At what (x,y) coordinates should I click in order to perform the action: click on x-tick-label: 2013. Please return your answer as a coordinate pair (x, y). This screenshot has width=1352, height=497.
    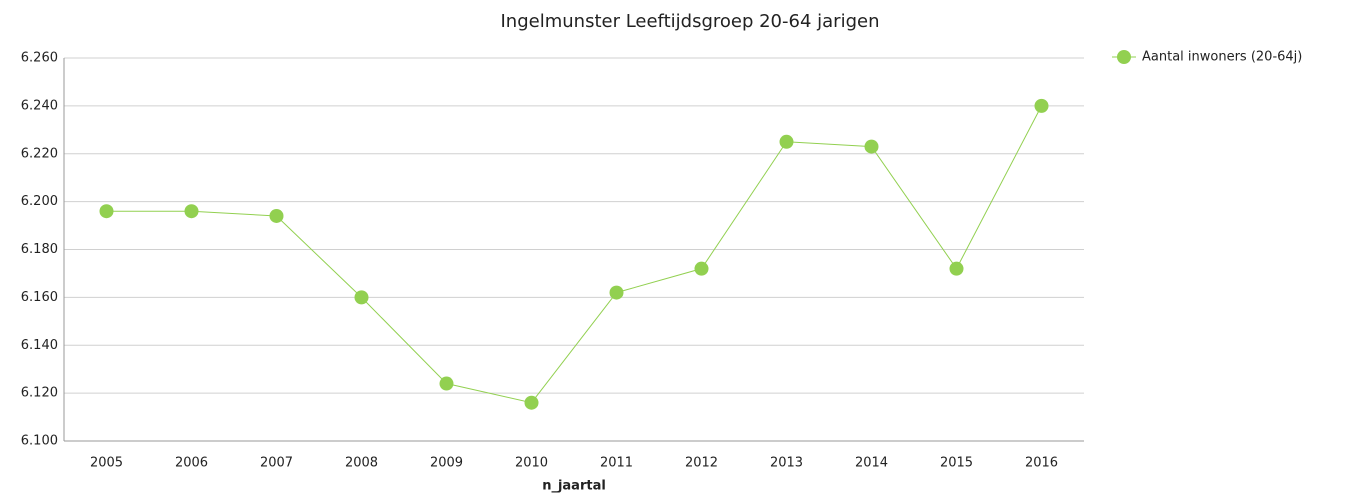
    Looking at the image, I should click on (786, 463).